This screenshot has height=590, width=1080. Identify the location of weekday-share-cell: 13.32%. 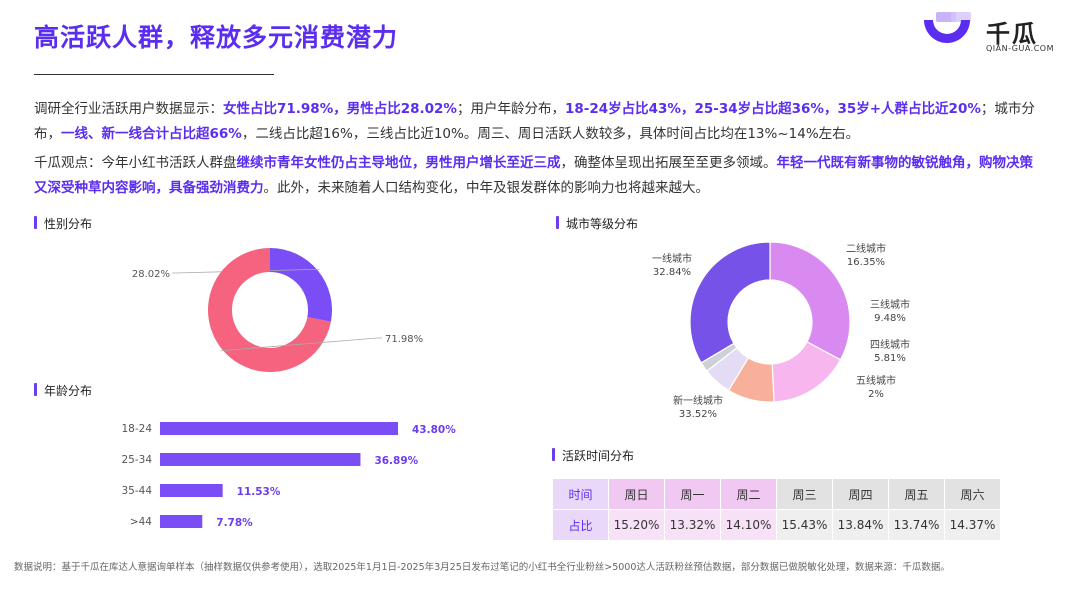
(692, 525).